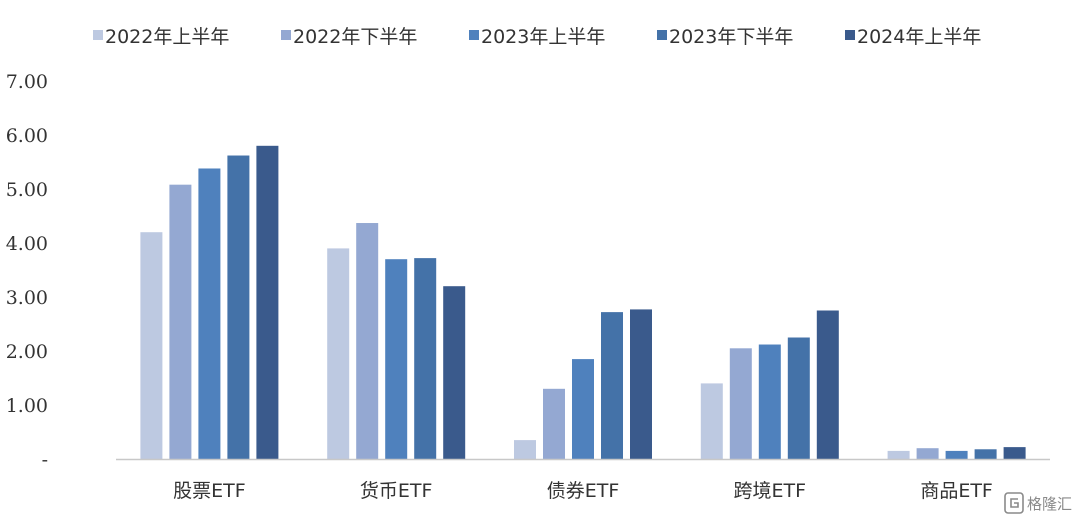 The image size is (1080, 521). I want to click on y-tick-label: 5.00, so click(27, 190).